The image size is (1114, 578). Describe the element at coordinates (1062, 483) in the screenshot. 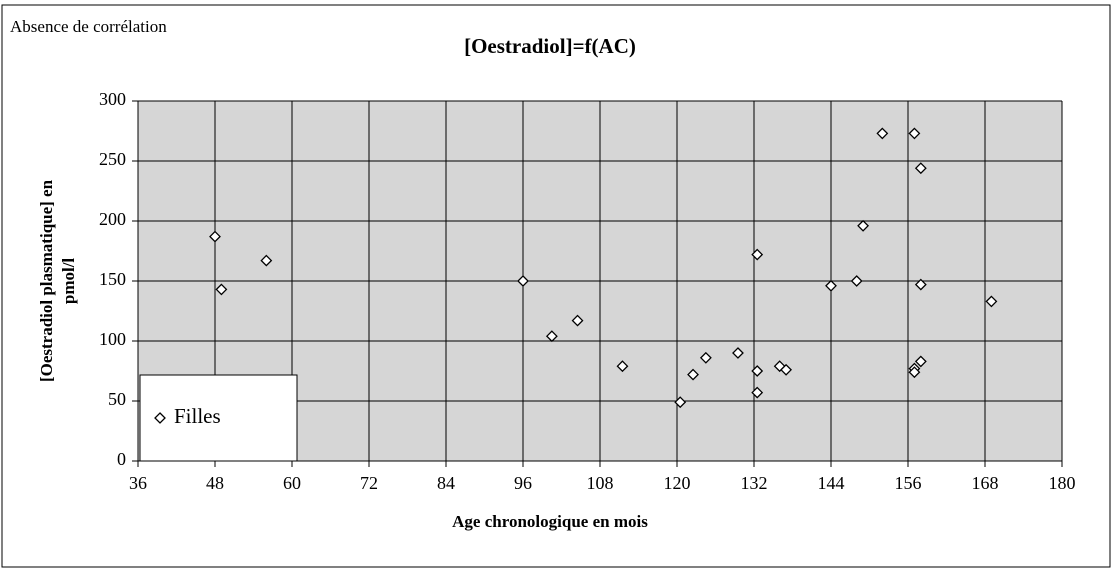

I see `x-tick-label: 180` at that location.